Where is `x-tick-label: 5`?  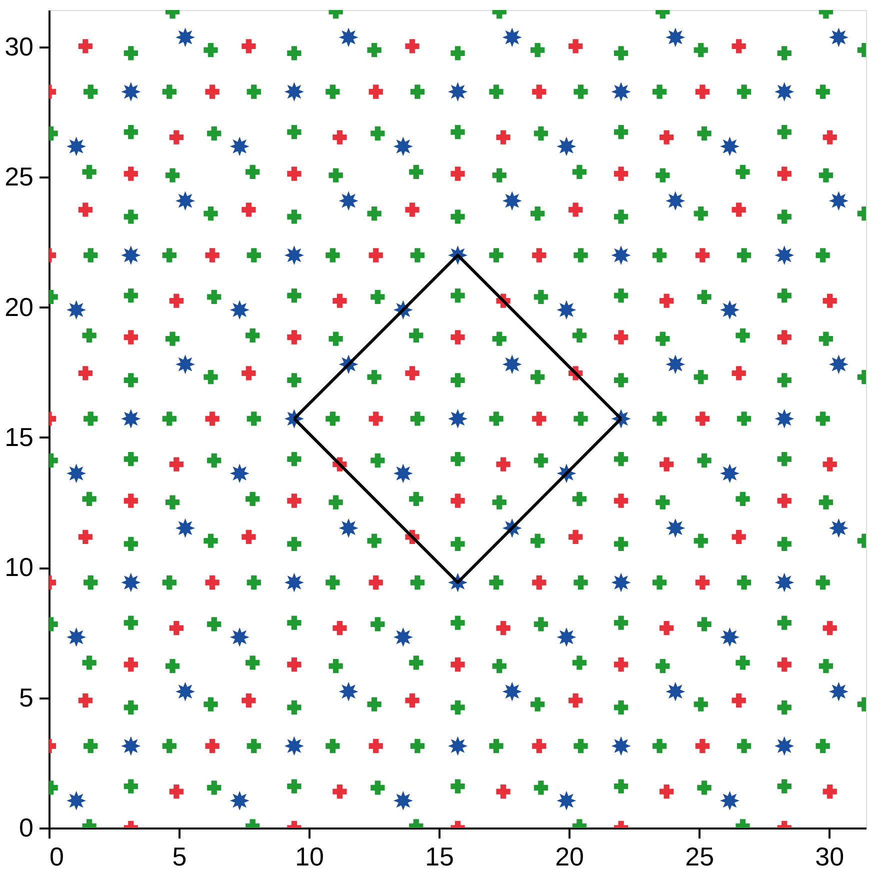 x-tick-label: 5 is located at coordinates (179, 857).